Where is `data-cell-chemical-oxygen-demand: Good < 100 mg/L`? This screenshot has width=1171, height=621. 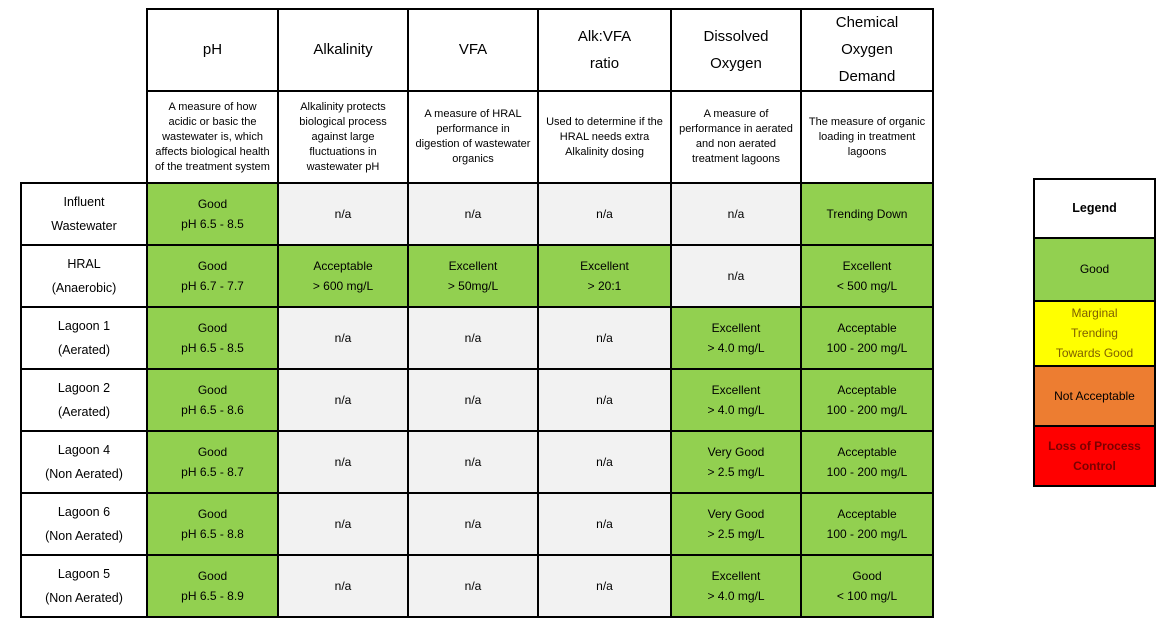
data-cell-chemical-oxygen-demand: Good < 100 mg/L is located at coordinates (867, 586).